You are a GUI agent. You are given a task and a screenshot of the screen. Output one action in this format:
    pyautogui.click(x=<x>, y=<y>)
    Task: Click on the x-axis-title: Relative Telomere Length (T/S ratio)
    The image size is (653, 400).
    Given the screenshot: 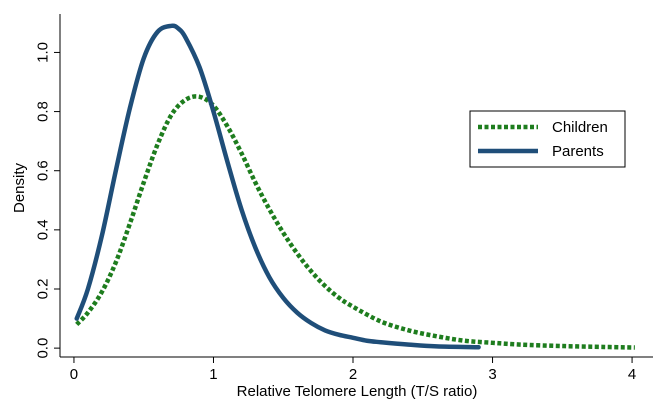 What is the action you would take?
    pyautogui.click(x=357, y=391)
    